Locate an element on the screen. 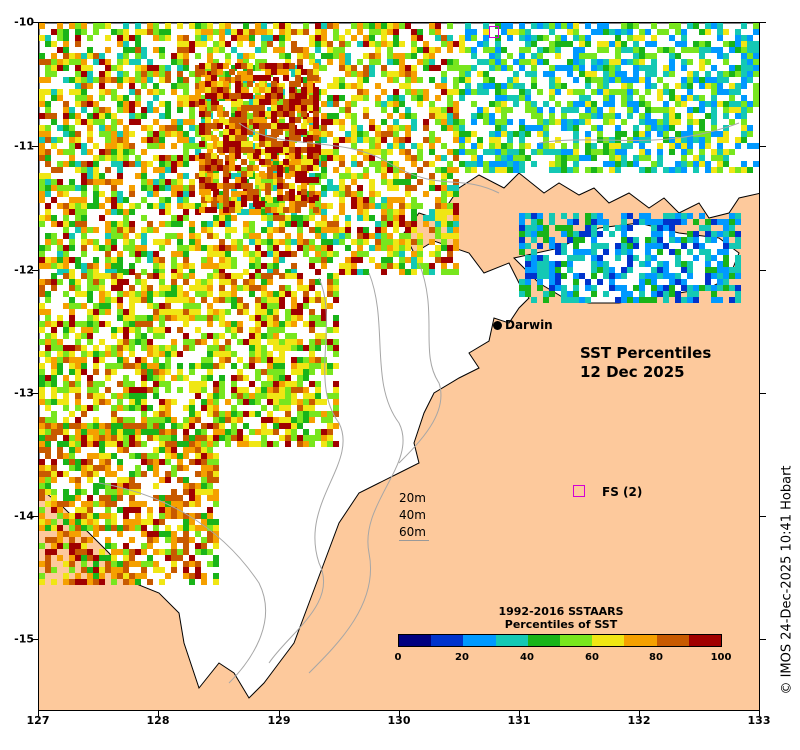 The image size is (800, 750). x-axis-label: 127 is located at coordinates (38, 720).